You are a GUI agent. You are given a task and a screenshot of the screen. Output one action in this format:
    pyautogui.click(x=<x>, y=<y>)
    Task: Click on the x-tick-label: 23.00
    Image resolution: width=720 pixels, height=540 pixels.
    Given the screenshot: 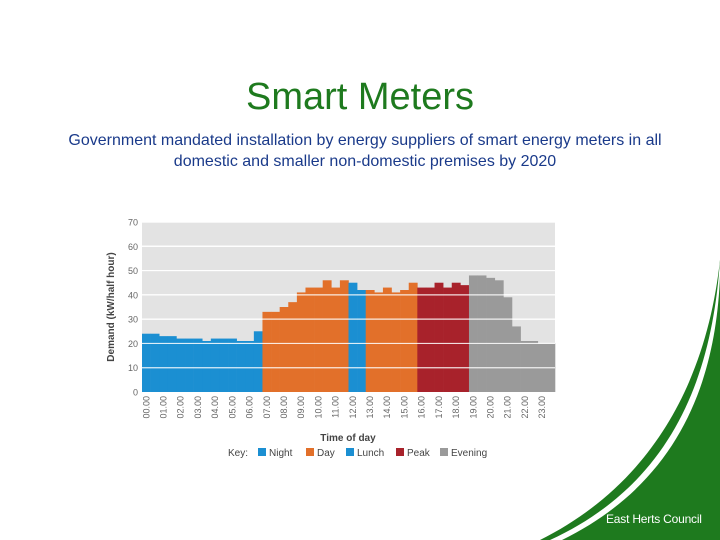 What is the action you would take?
    pyautogui.click(x=542, y=407)
    